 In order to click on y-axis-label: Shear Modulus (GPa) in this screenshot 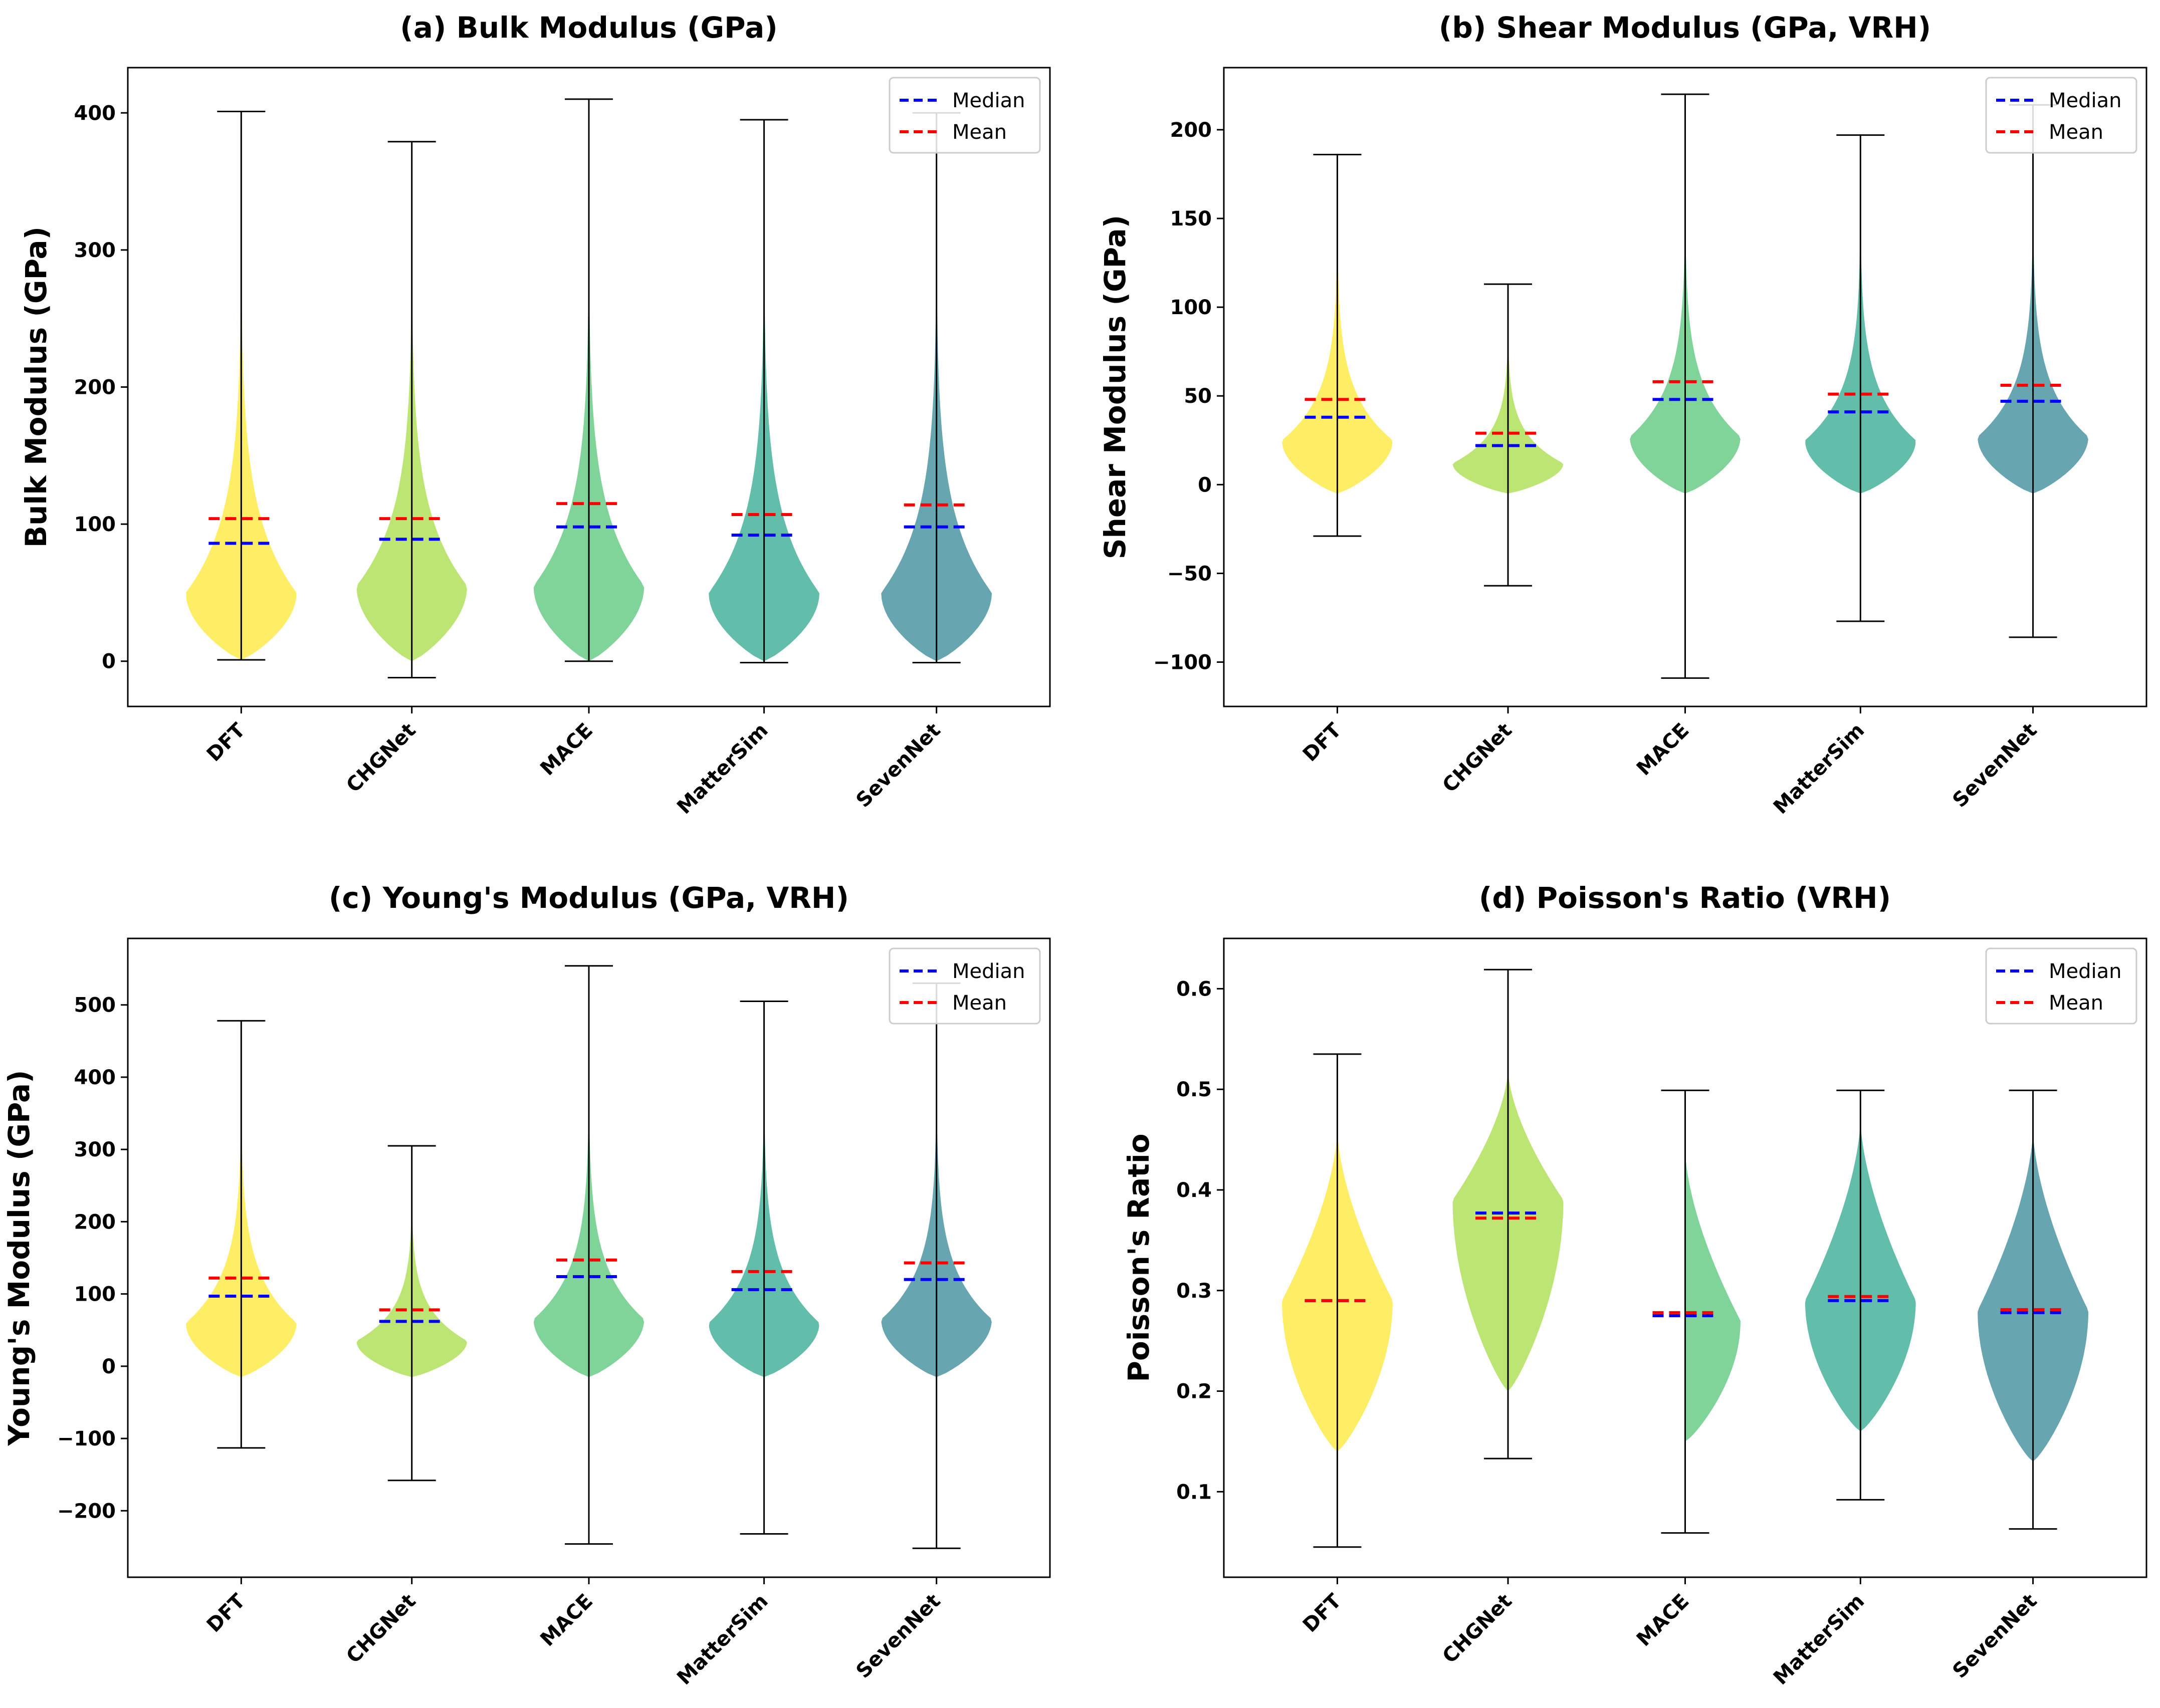, I will do `click(1115, 387)`.